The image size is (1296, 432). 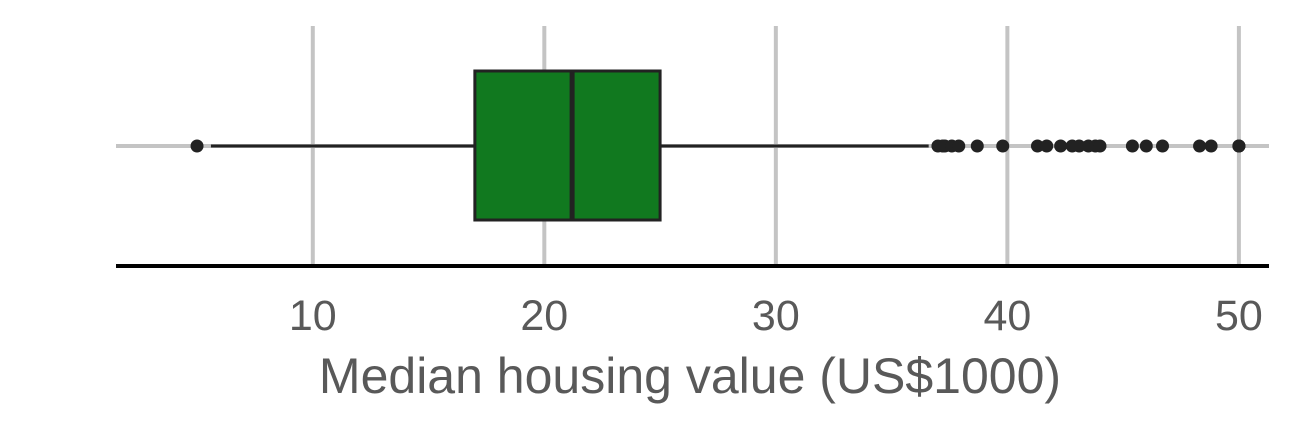 I want to click on interquartile-box, so click(x=567, y=145).